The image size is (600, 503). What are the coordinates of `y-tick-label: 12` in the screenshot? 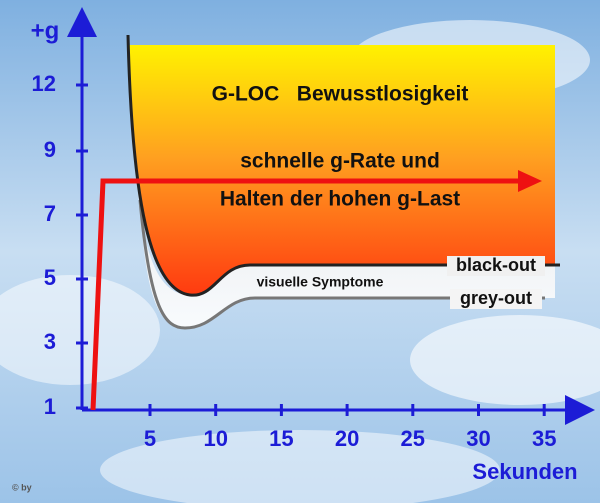 It's located at (44, 83).